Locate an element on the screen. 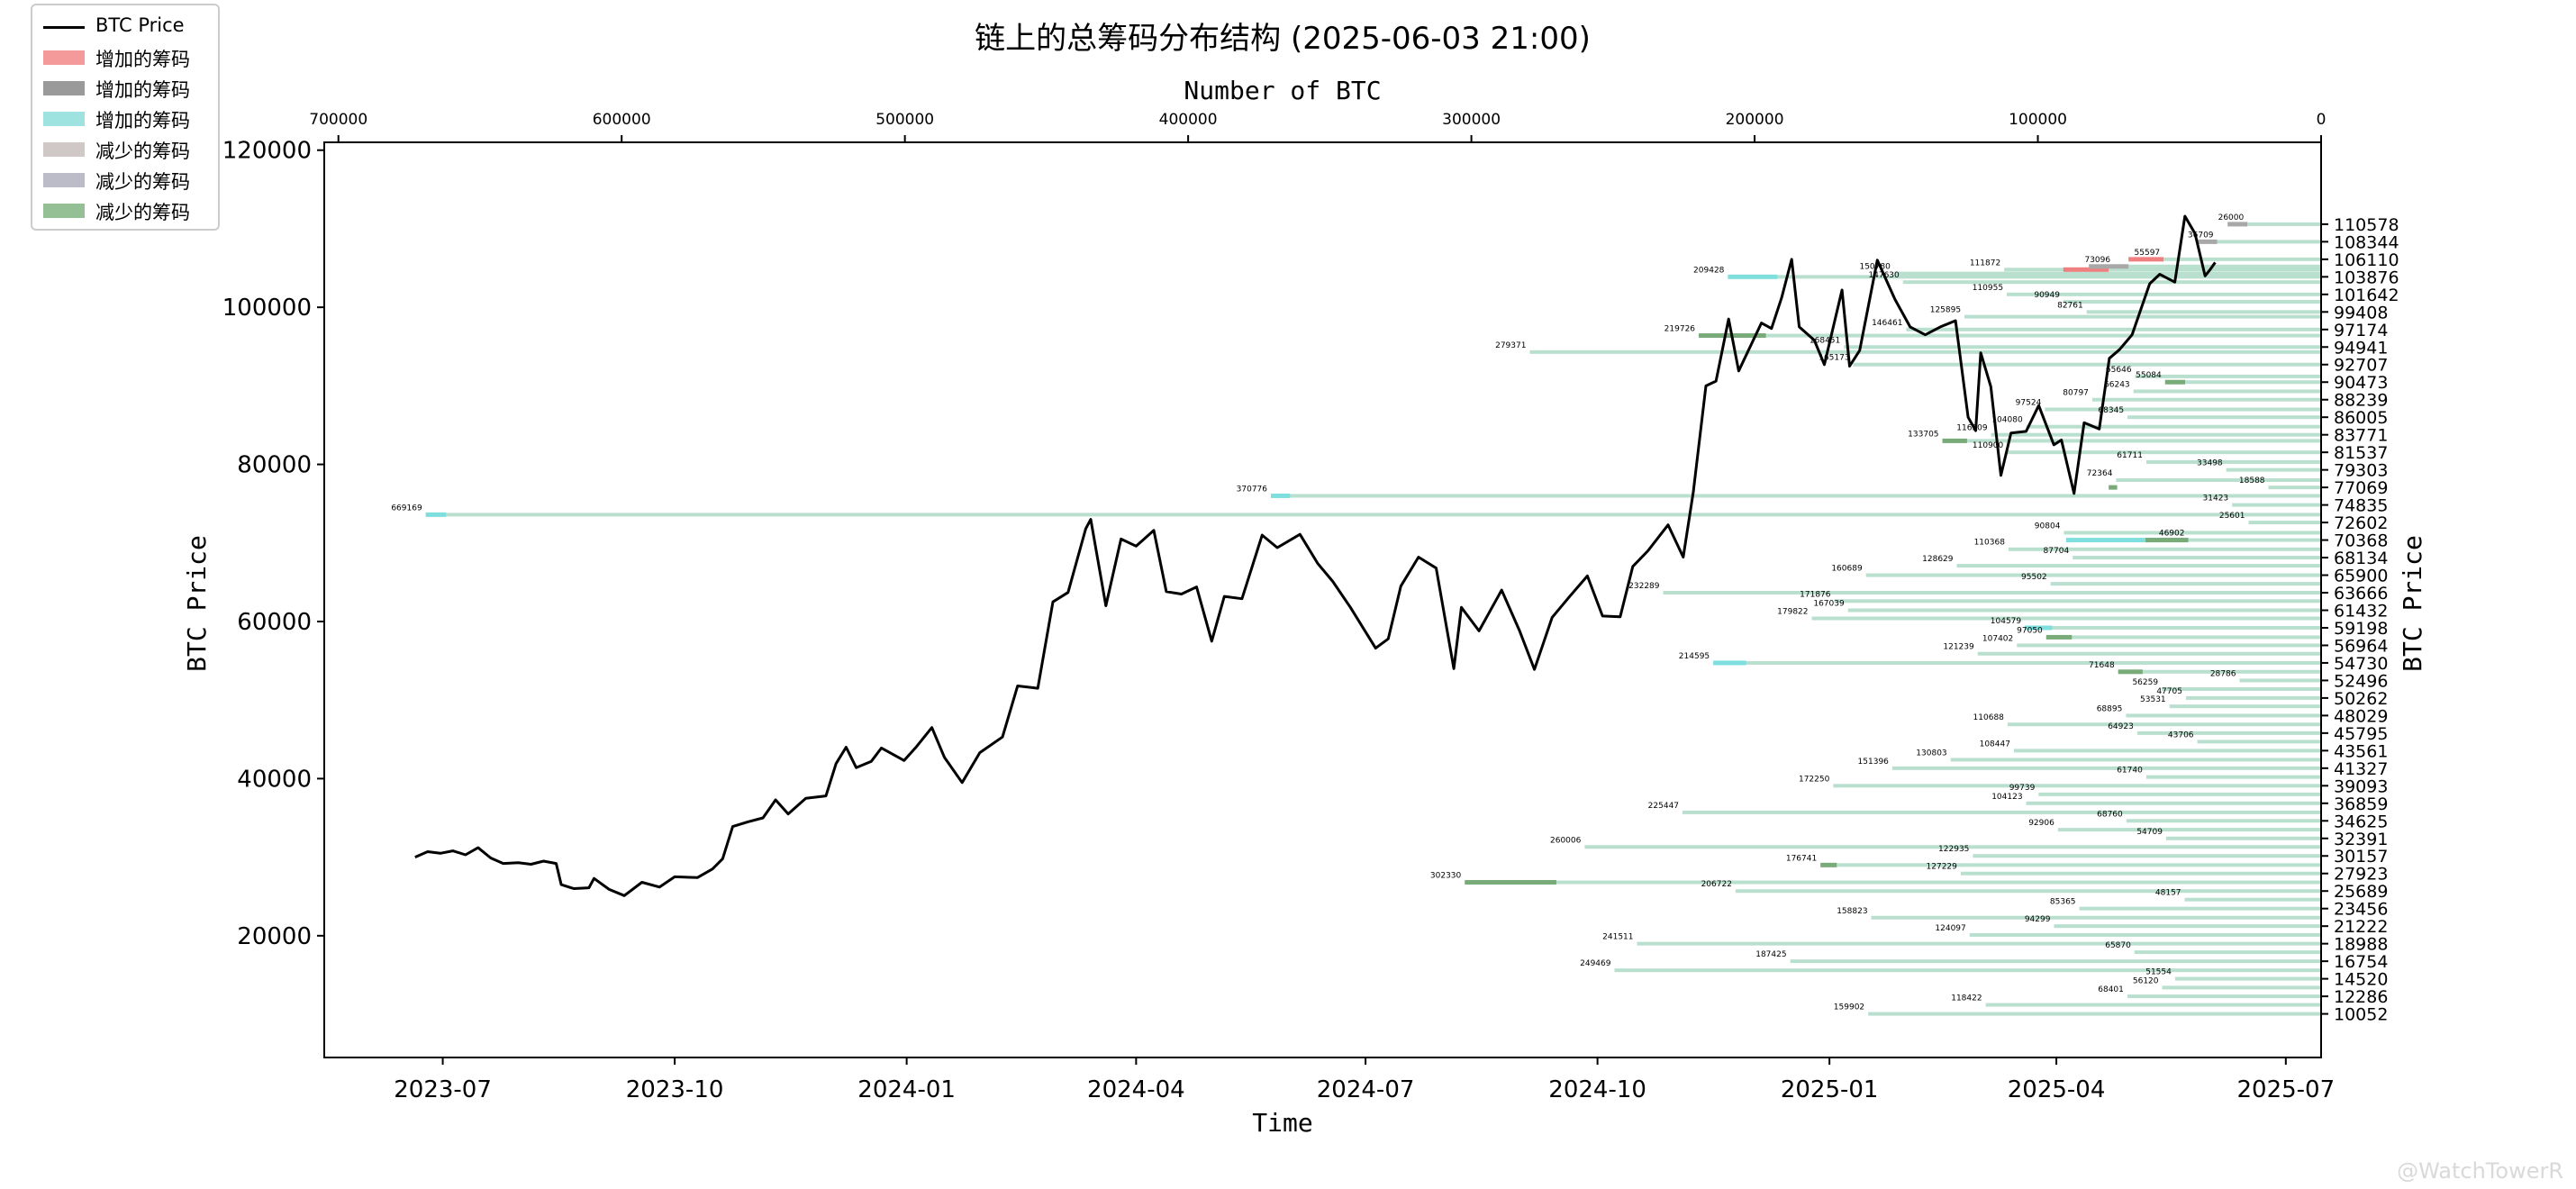  distribution-bar-label: 64923 is located at coordinates (2121, 726).